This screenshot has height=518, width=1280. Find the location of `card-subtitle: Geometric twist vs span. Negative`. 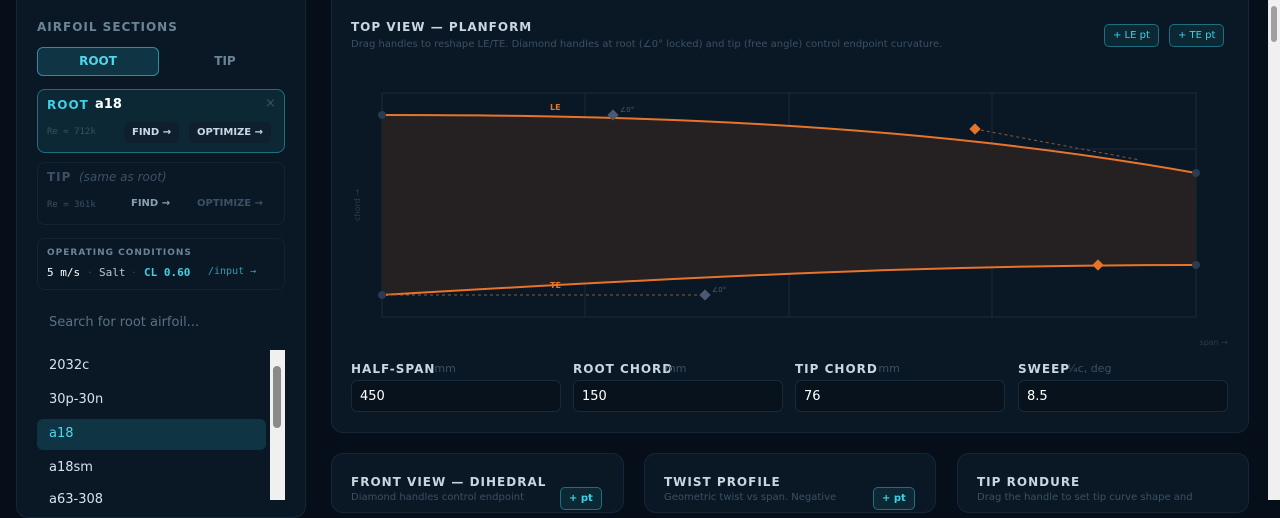

card-subtitle: Geometric twist vs span. Negative is located at coordinates (750, 497).